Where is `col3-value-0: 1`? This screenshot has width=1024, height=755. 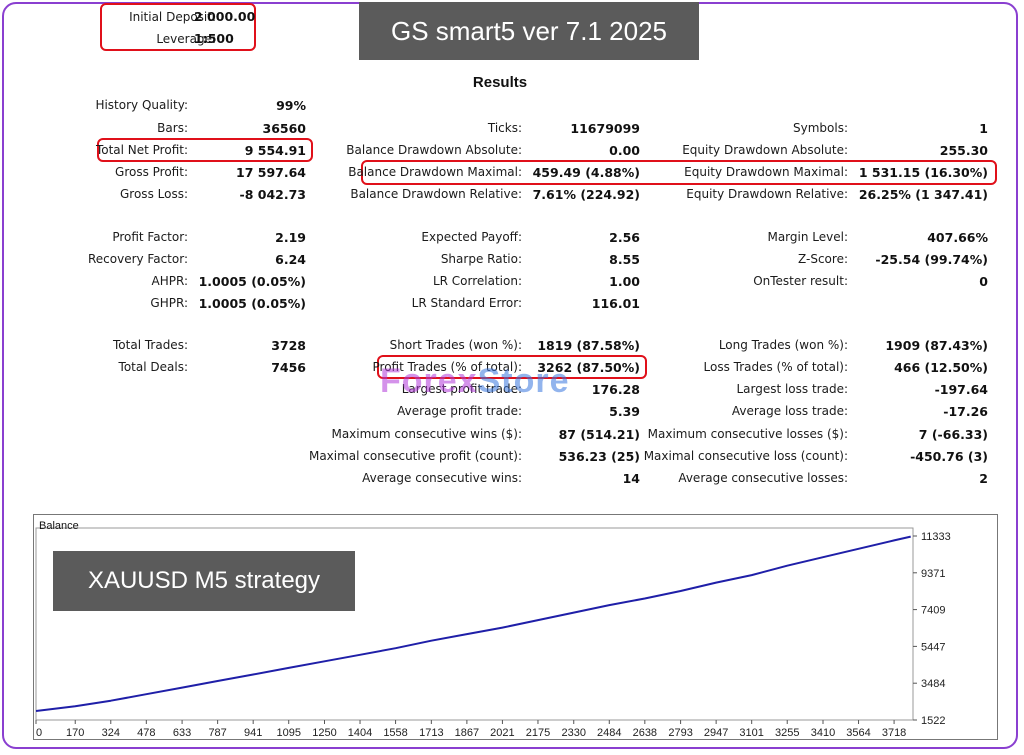 col3-value-0: 1 is located at coordinates (983, 128).